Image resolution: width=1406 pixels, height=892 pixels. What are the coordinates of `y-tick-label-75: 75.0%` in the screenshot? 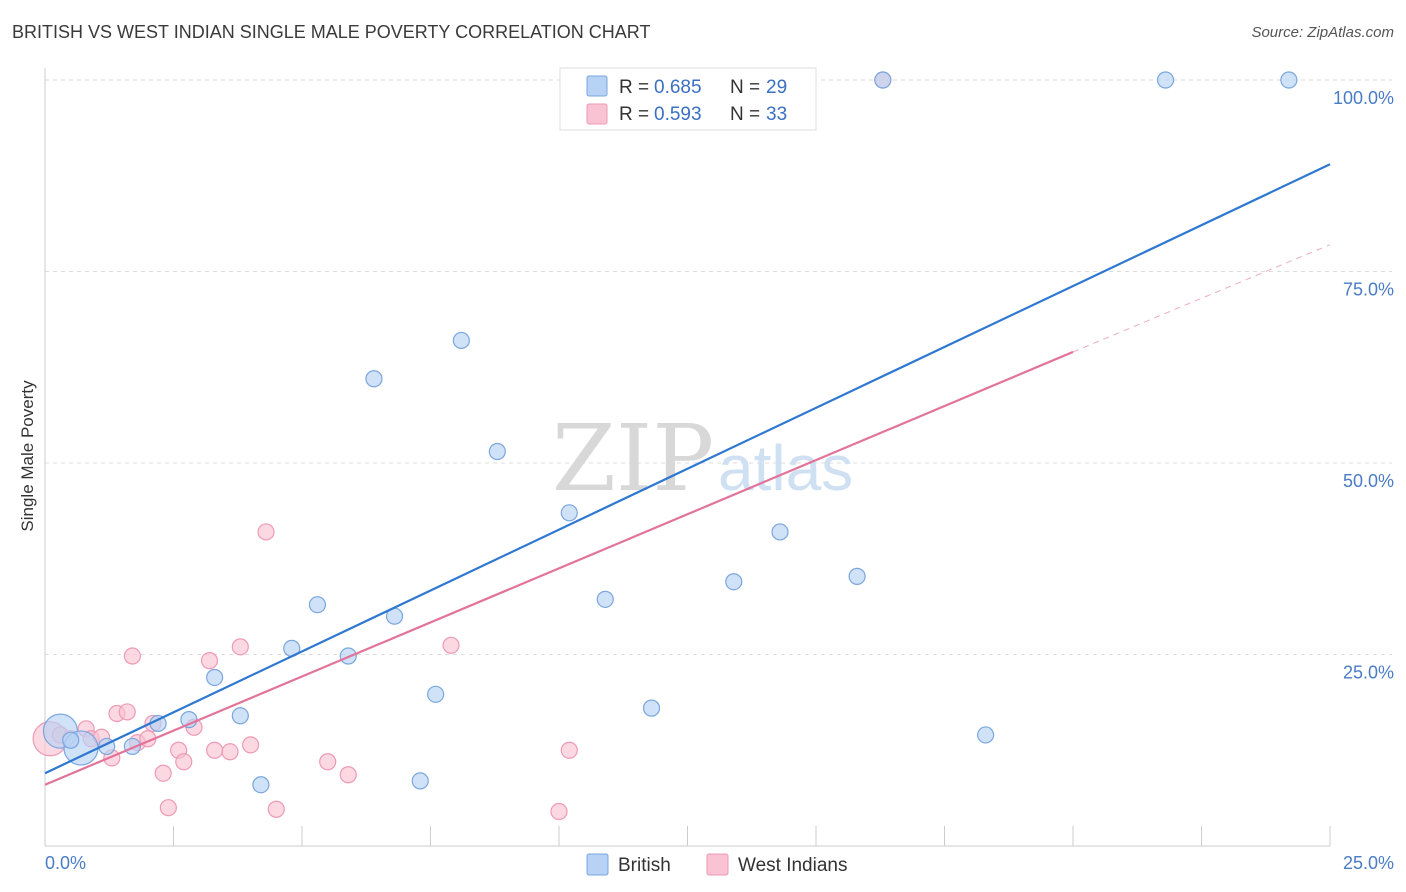 It's located at (1368, 290).